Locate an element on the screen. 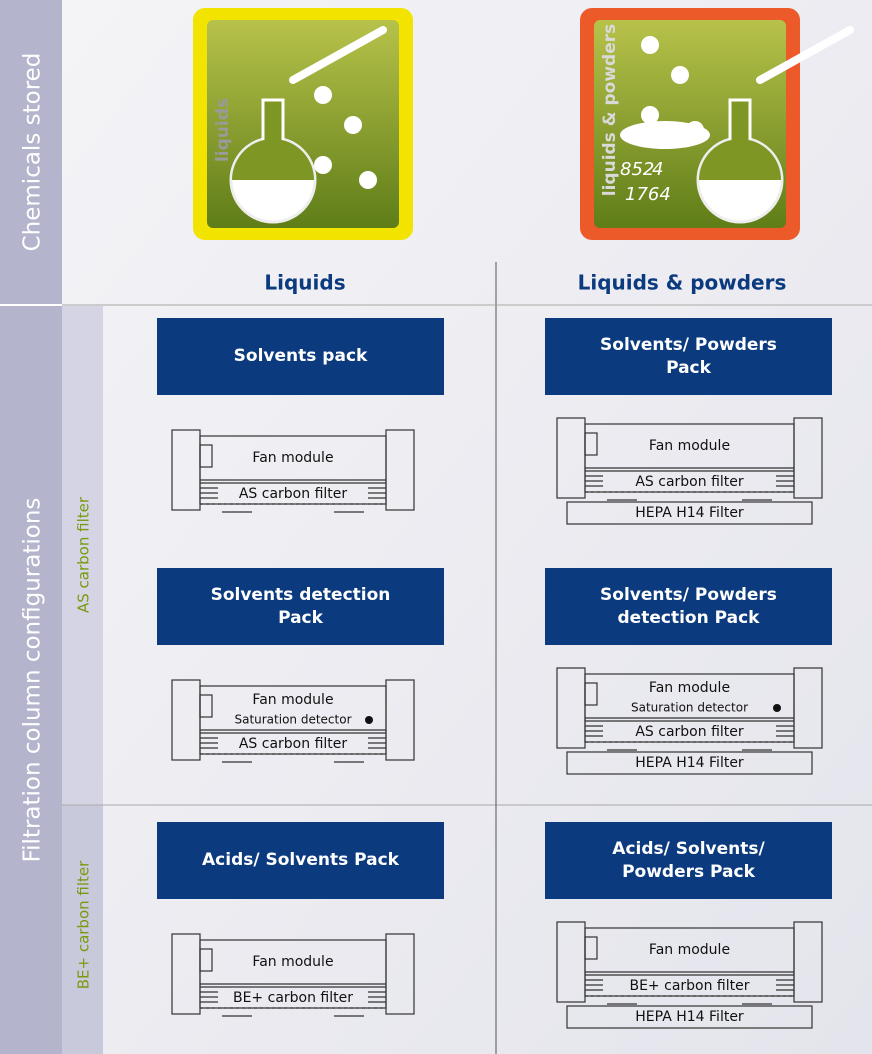 The width and height of the screenshot is (872, 1054). icon-number: 852 is located at coordinates (637, 169).